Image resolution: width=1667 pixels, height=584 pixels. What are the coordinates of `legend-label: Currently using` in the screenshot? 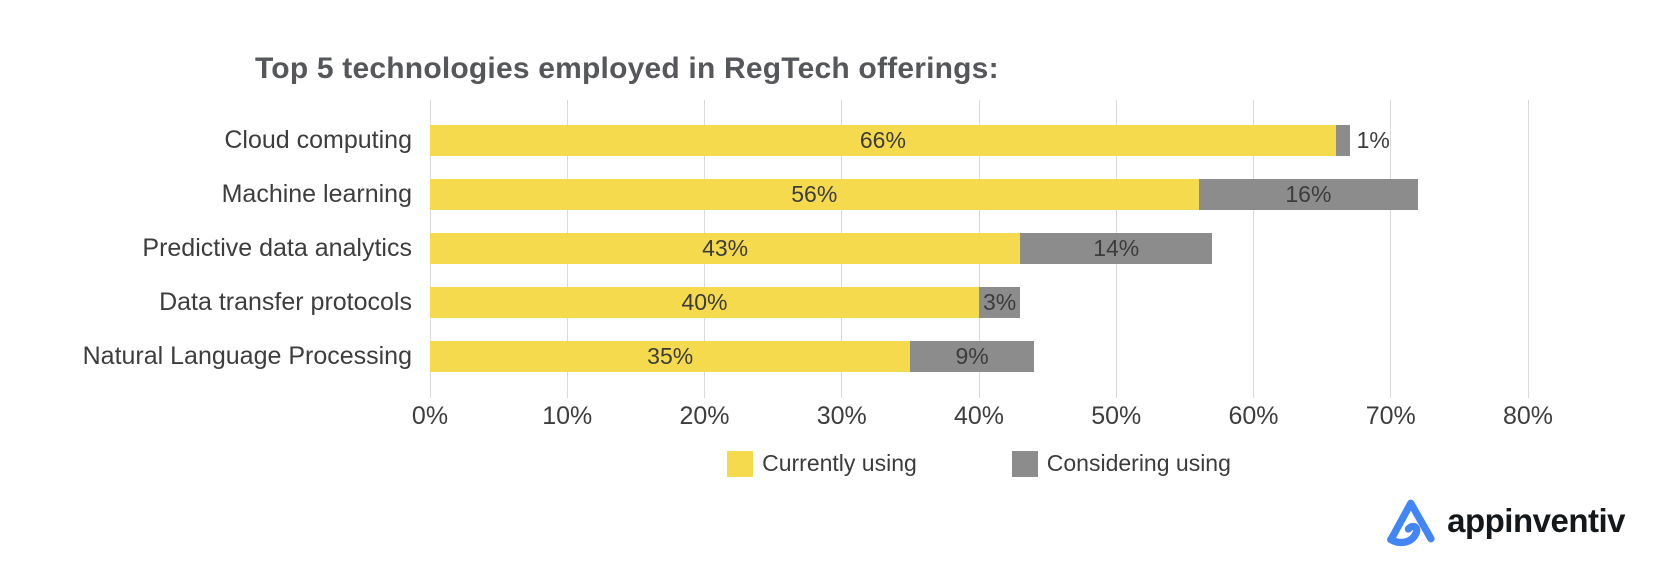 It's located at (839, 463).